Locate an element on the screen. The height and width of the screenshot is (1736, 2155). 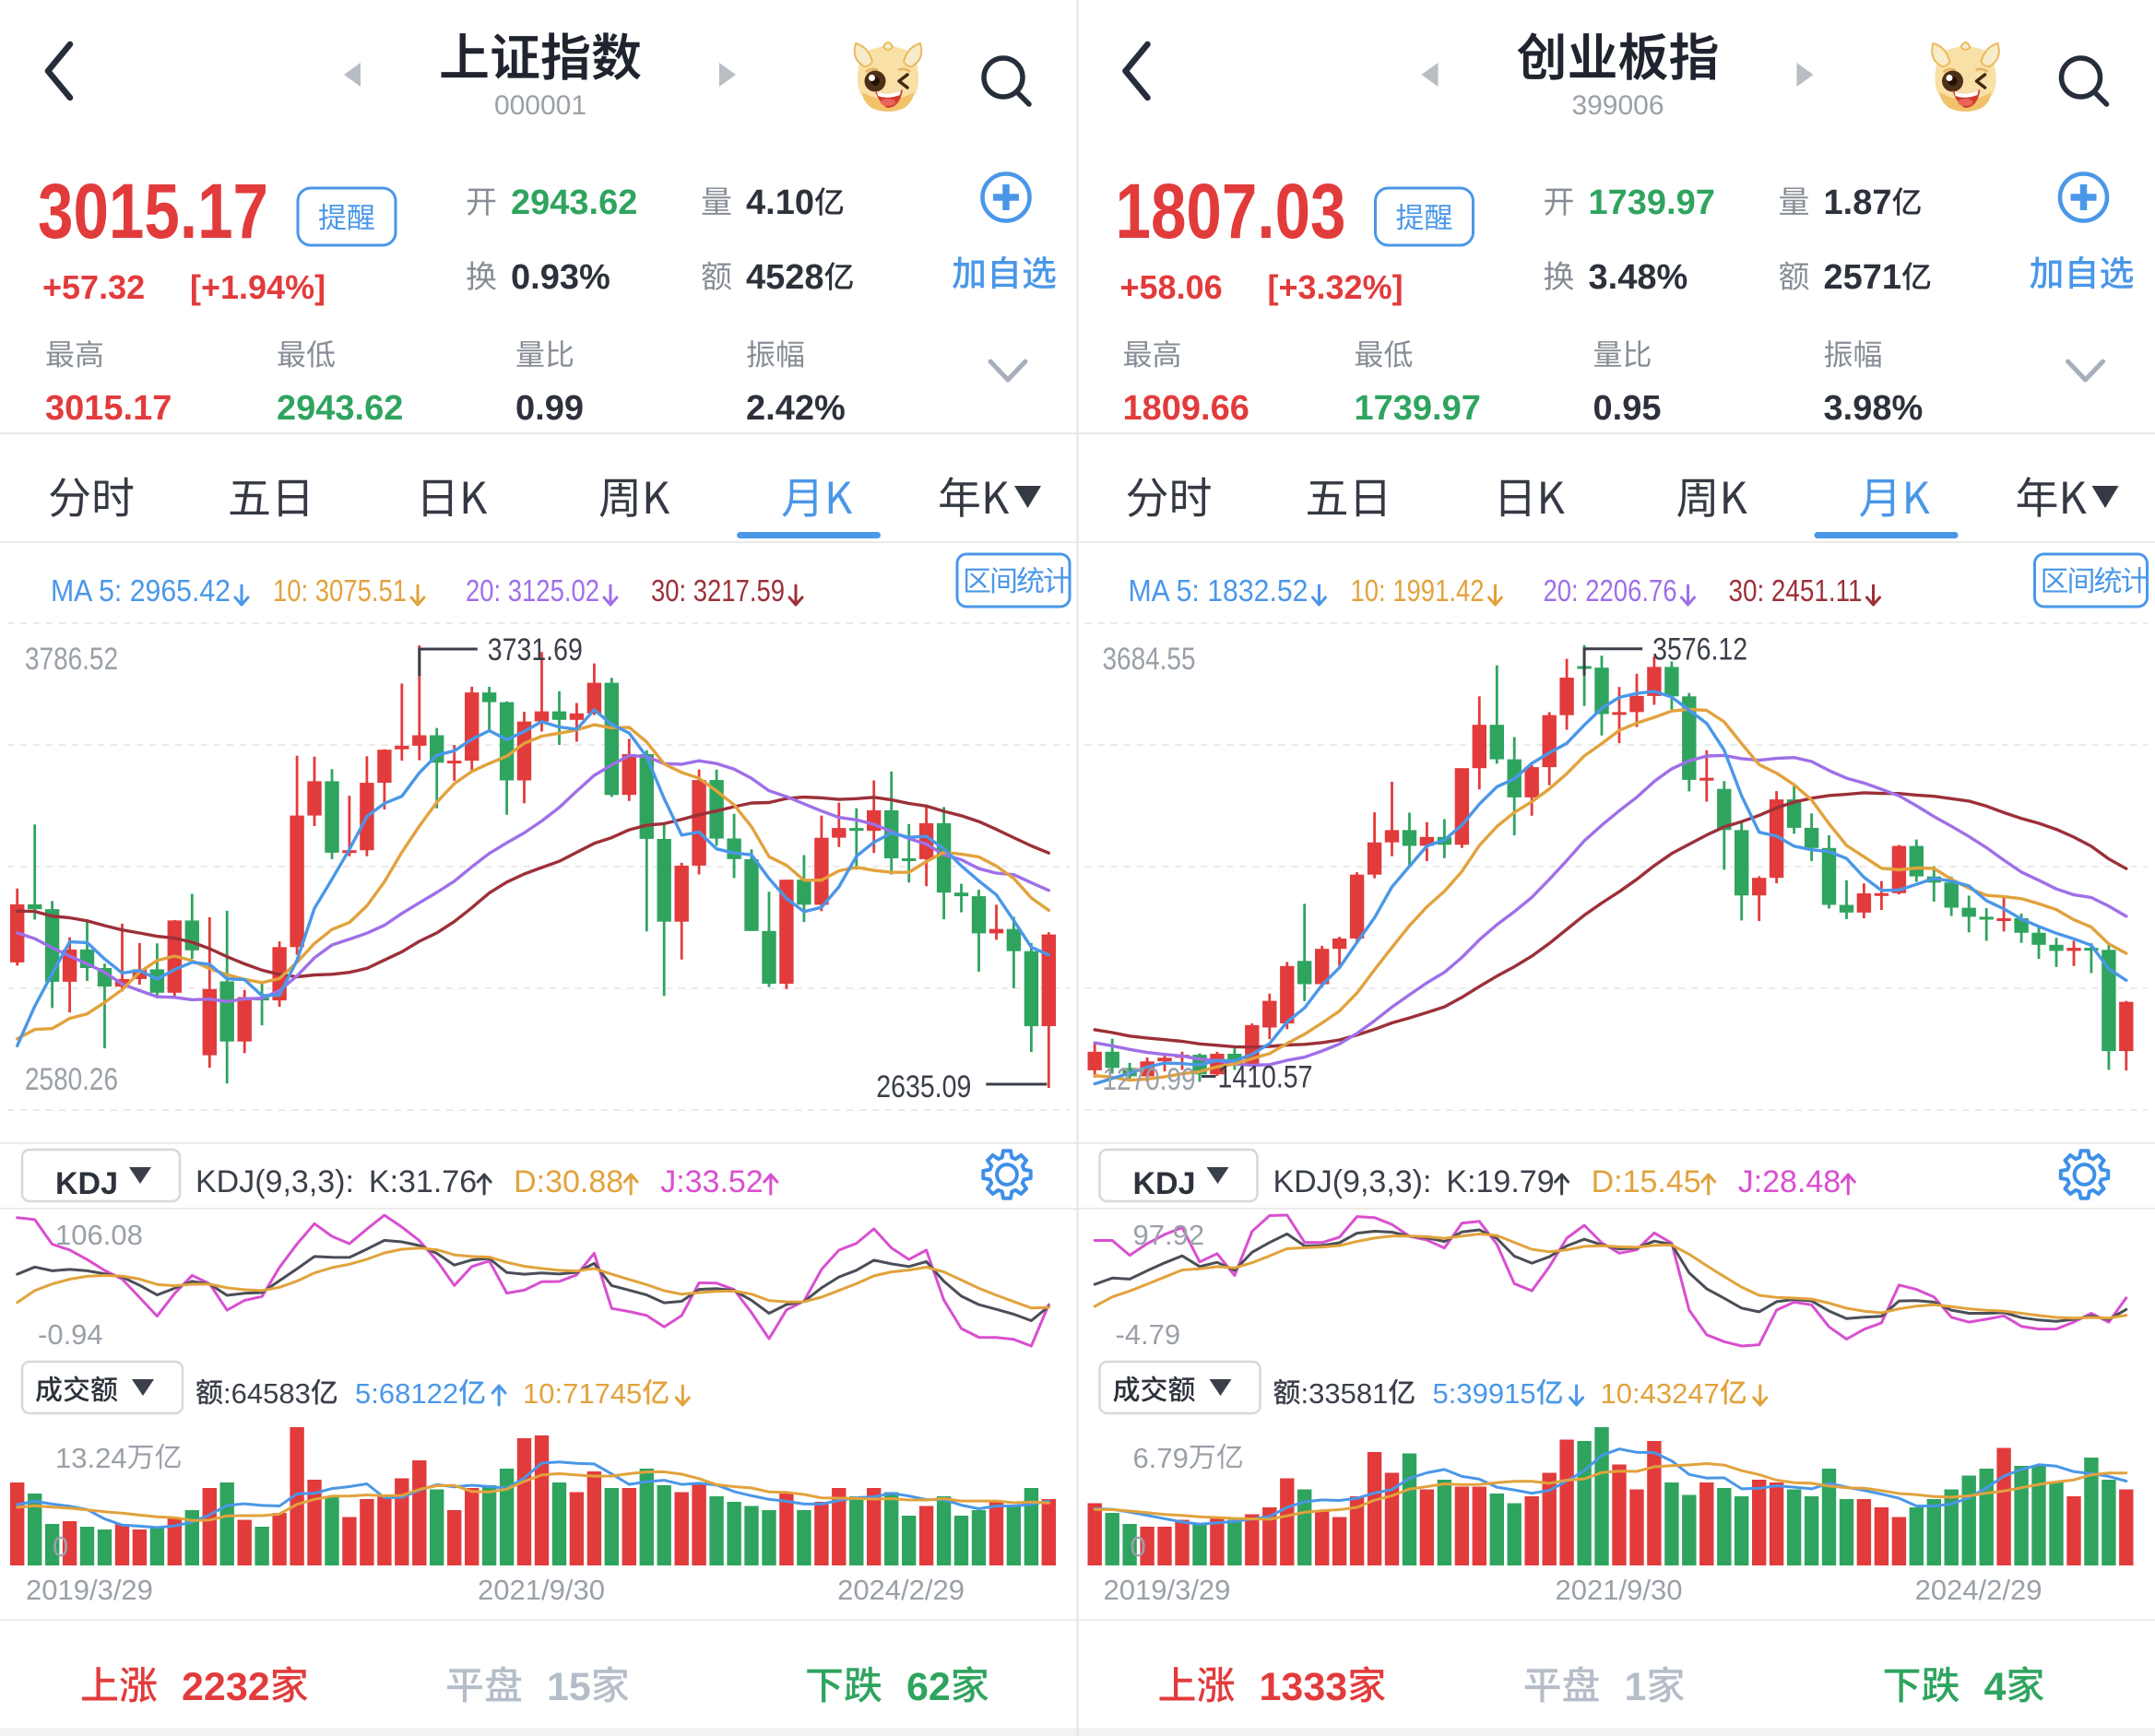
svg-text: 399006 is located at coordinates (1617, 105).